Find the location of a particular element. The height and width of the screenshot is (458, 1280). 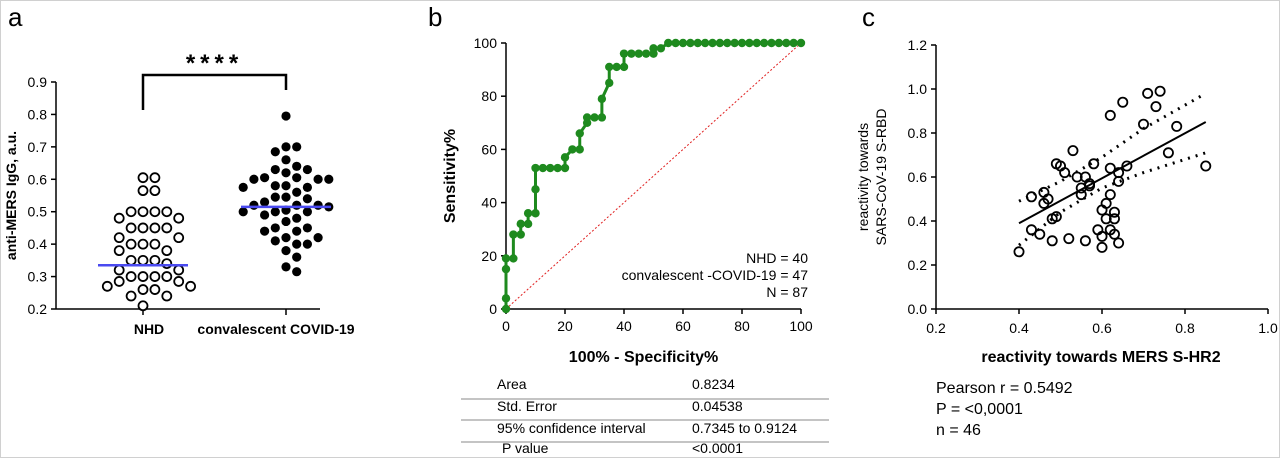

table-value: <0.0001 is located at coordinates (717, 448).